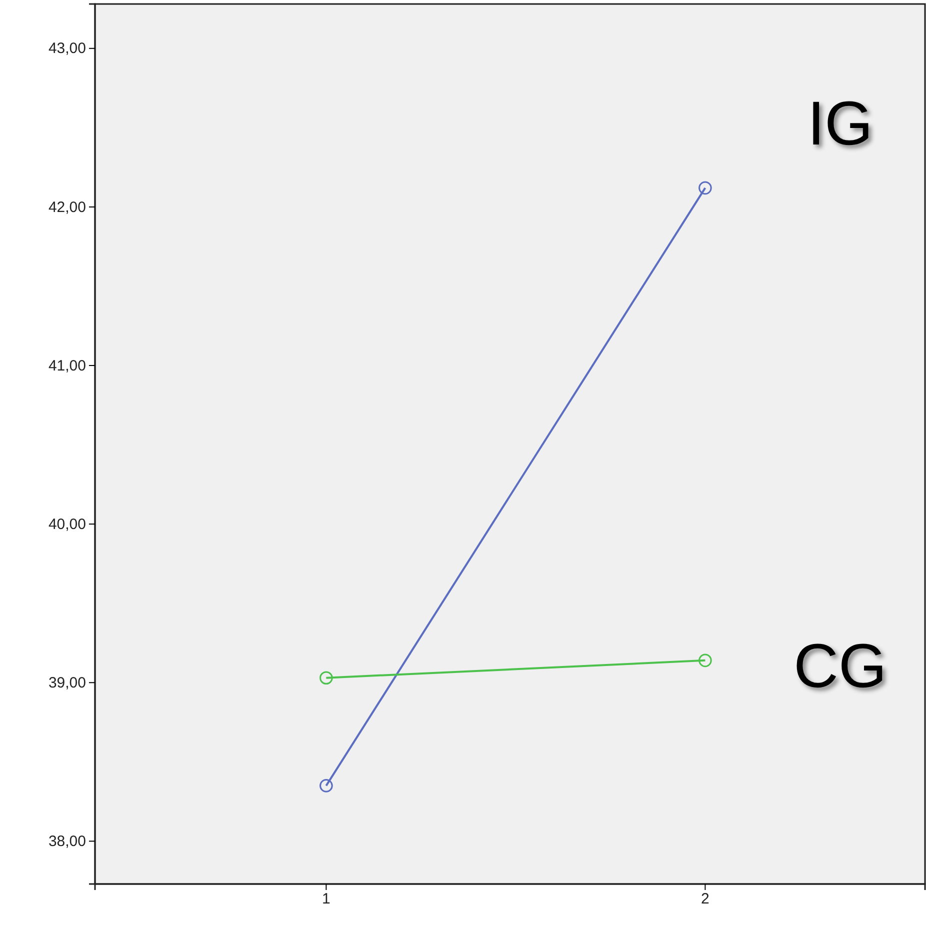 The height and width of the screenshot is (925, 926). Describe the element at coordinates (840, 666) in the screenshot. I see `series-label: CG` at that location.